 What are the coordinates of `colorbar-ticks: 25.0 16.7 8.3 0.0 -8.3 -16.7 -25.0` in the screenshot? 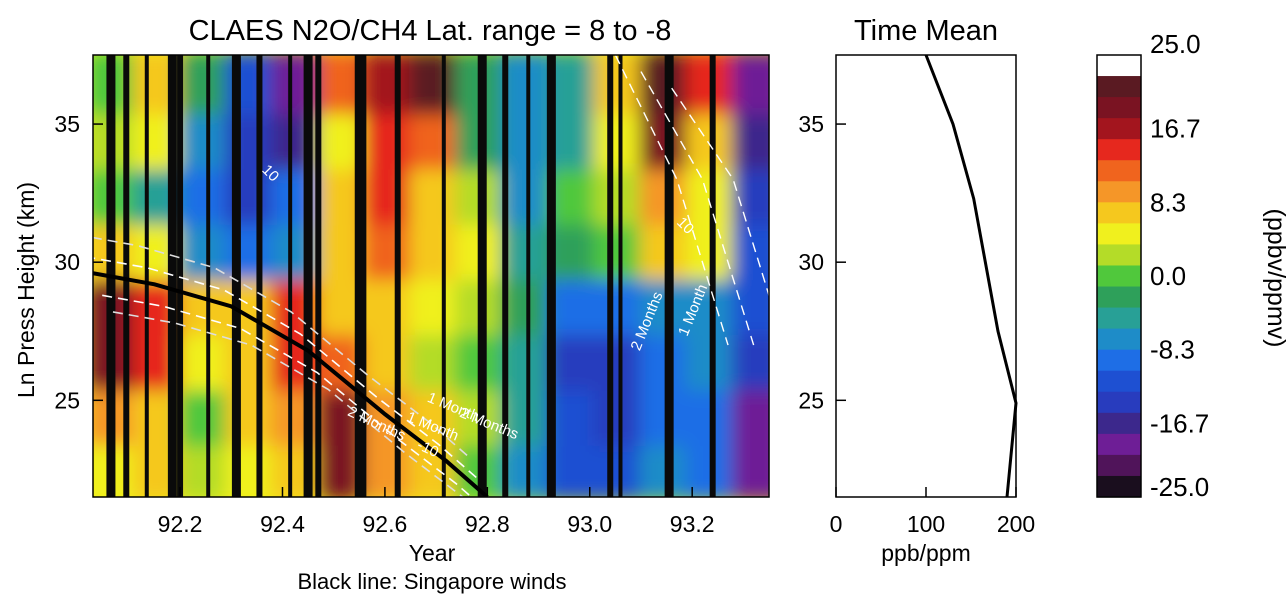 It's located at (1179, 265).